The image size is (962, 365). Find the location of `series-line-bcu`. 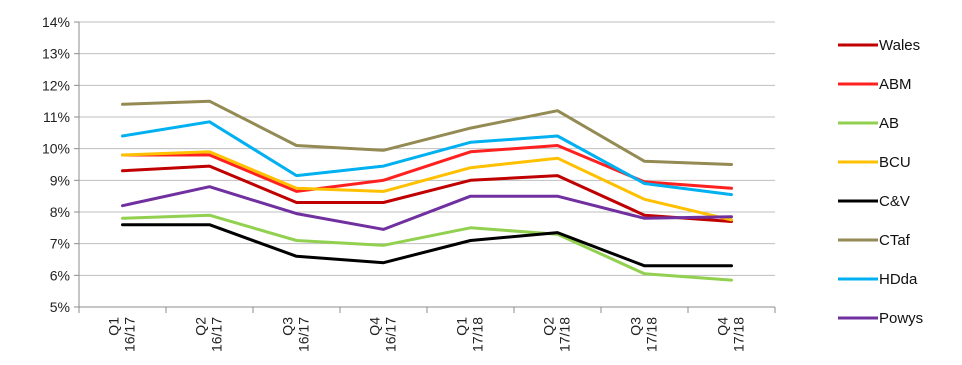

series-line-bcu is located at coordinates (427, 186).